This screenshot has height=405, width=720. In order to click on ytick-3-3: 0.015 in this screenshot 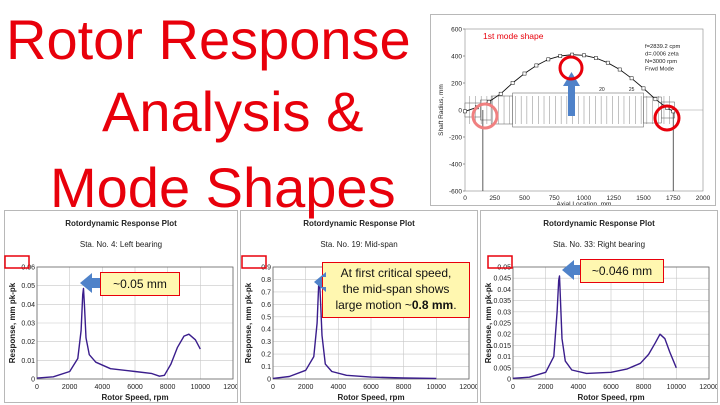, I will do `click(502, 346)`.